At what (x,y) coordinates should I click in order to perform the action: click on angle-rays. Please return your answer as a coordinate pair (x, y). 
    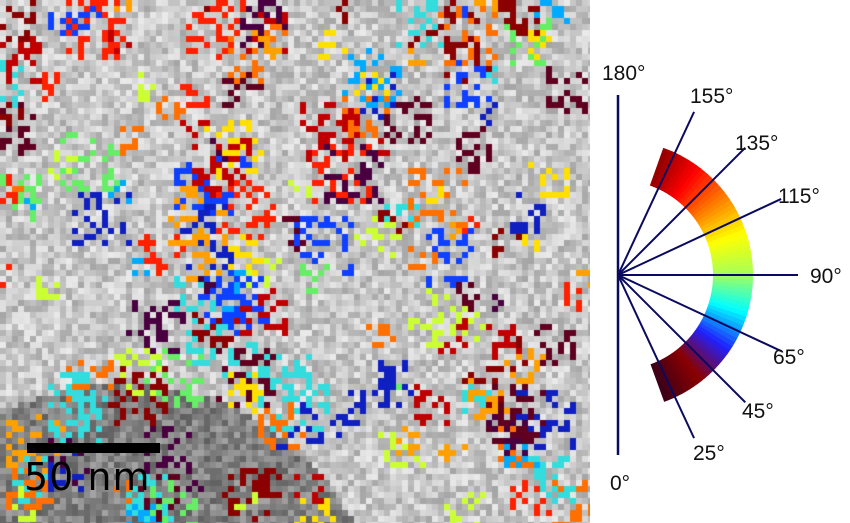
    Looking at the image, I should click on (707, 275).